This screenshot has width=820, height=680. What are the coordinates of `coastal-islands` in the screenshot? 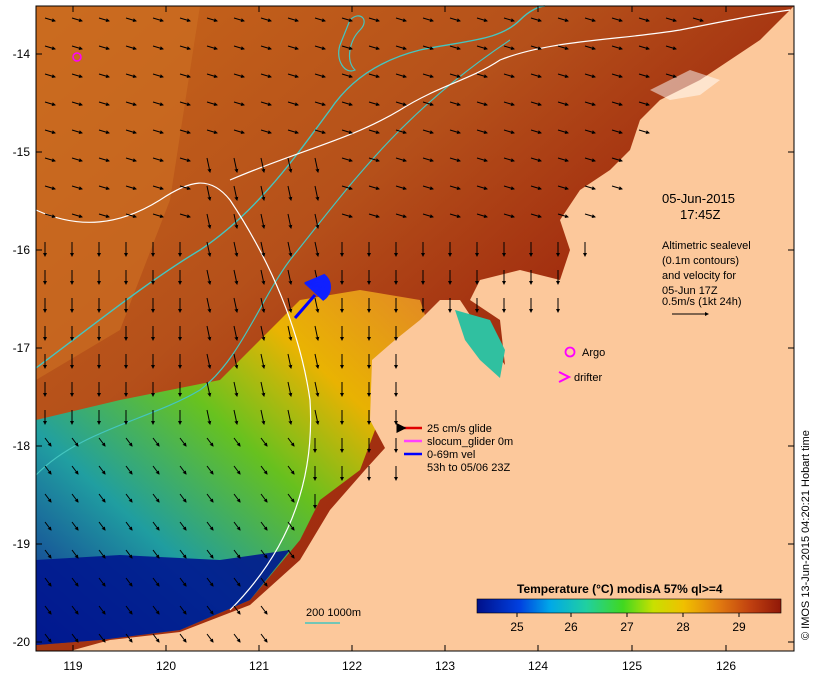 It's located at (685, 85).